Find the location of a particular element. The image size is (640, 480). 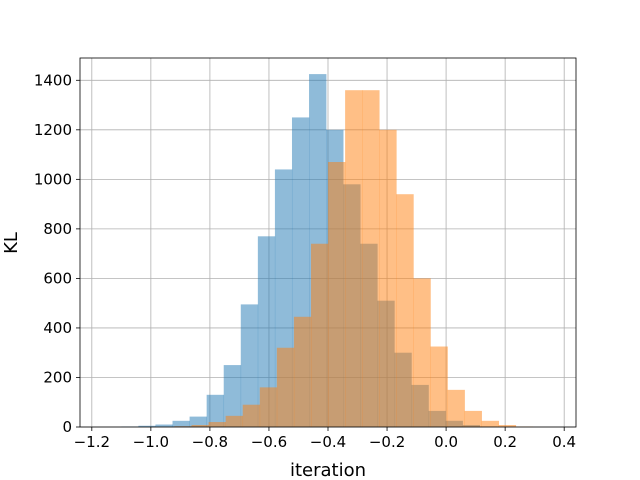

y-tick-label: 200 is located at coordinates (57, 377).